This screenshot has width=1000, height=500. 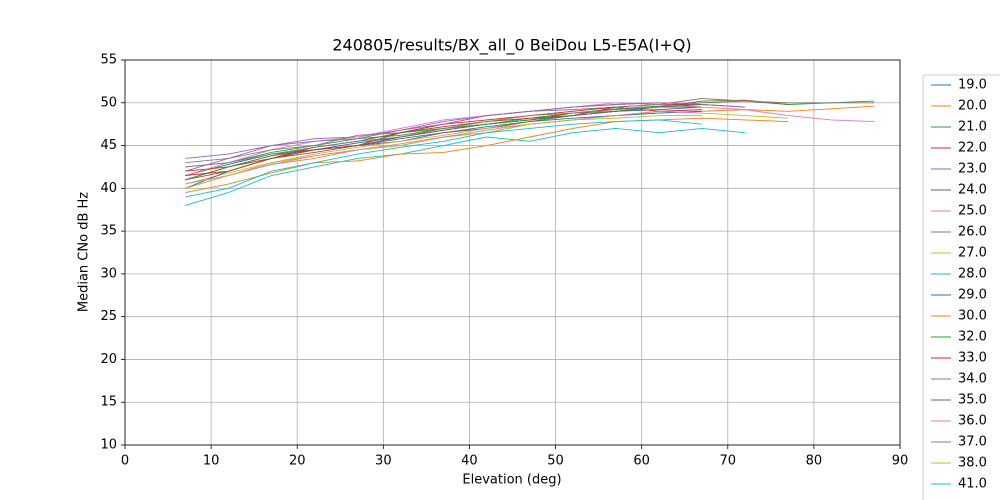 I want to click on legend-label: 33.0, so click(x=972, y=358).